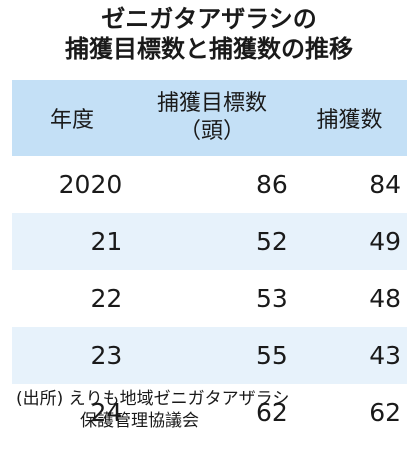 This screenshot has height=450, width=418. What do you see at coordinates (211, 103) in the screenshot?
I see `header-target-label: 捕獲目標数` at bounding box center [211, 103].